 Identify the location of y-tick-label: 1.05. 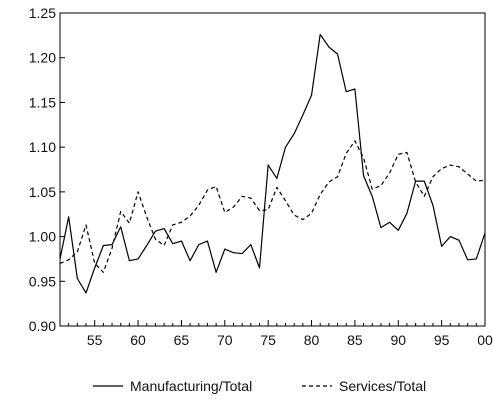
(42, 192).